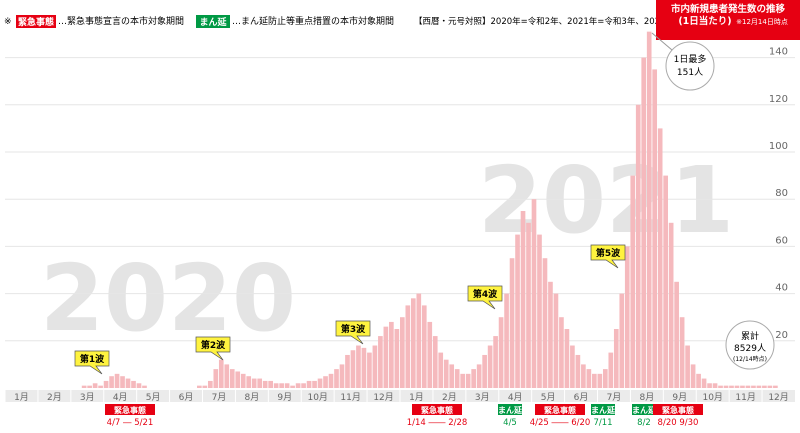 The height and width of the screenshot is (433, 800). Describe the element at coordinates (485, 294) in the screenshot. I see `wave-label: 第4波` at that location.